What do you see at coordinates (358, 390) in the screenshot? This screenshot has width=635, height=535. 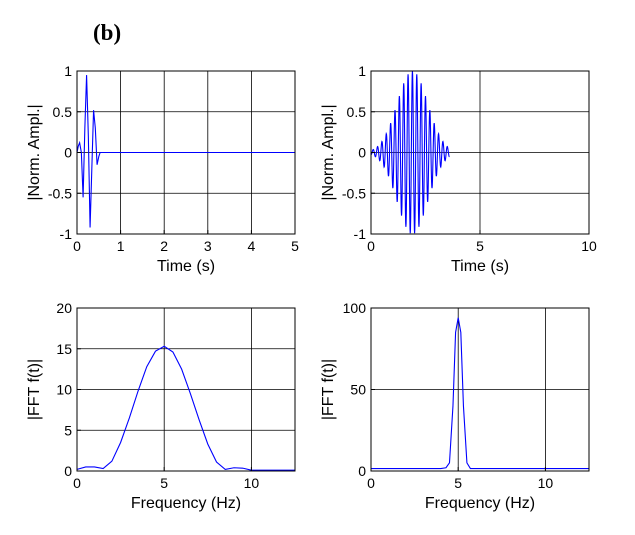 I see `y-tick-label: 50` at bounding box center [358, 390].